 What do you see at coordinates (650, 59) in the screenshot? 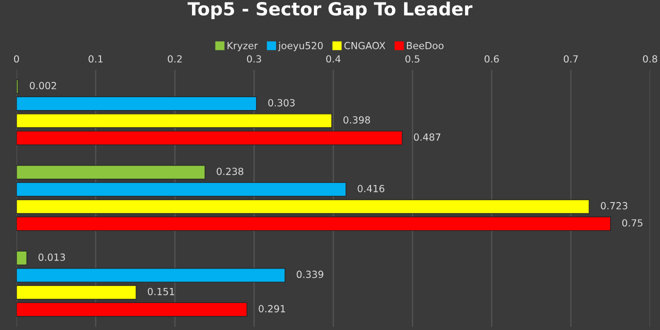
I see `x-tick-label: 0.8` at bounding box center [650, 59].